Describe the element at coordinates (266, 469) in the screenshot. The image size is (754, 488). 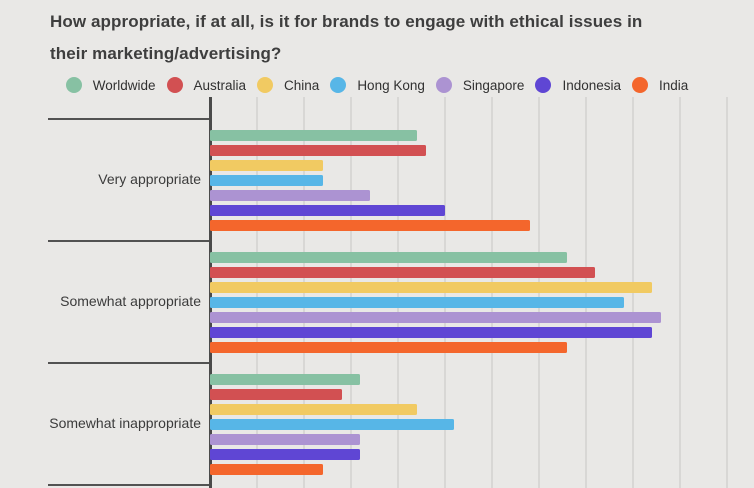
I see `bar-somewhat-inappropriate-india` at that location.